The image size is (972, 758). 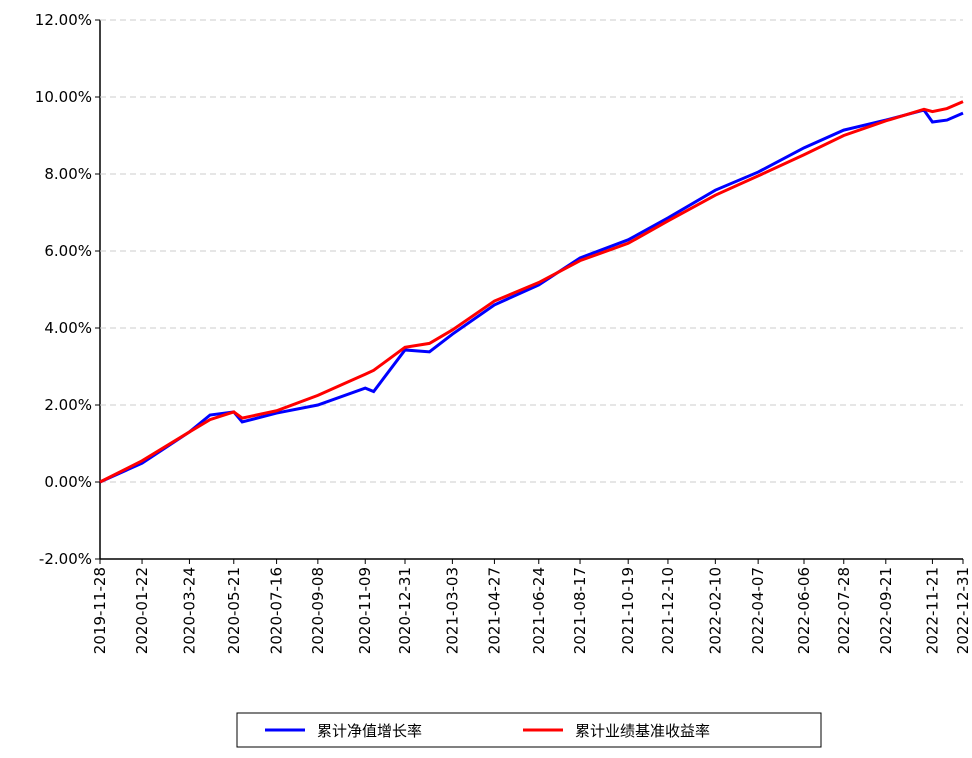 I want to click on y-tick-label: 12.00%, so click(x=63, y=20).